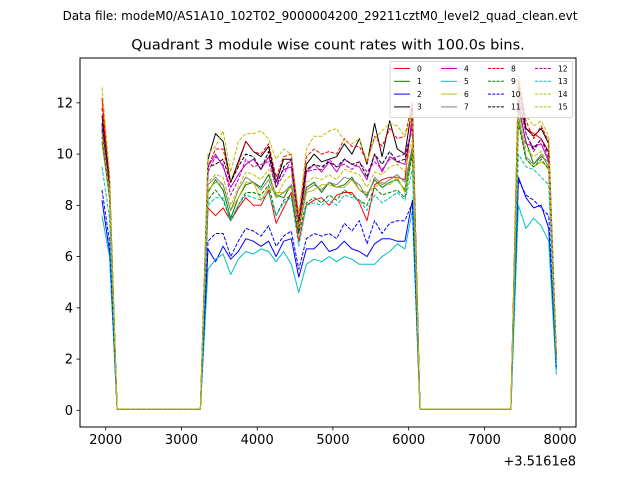 The image size is (640, 480). Describe the element at coordinates (64, 155) in the screenshot. I see `y-tick-label: 10` at that location.